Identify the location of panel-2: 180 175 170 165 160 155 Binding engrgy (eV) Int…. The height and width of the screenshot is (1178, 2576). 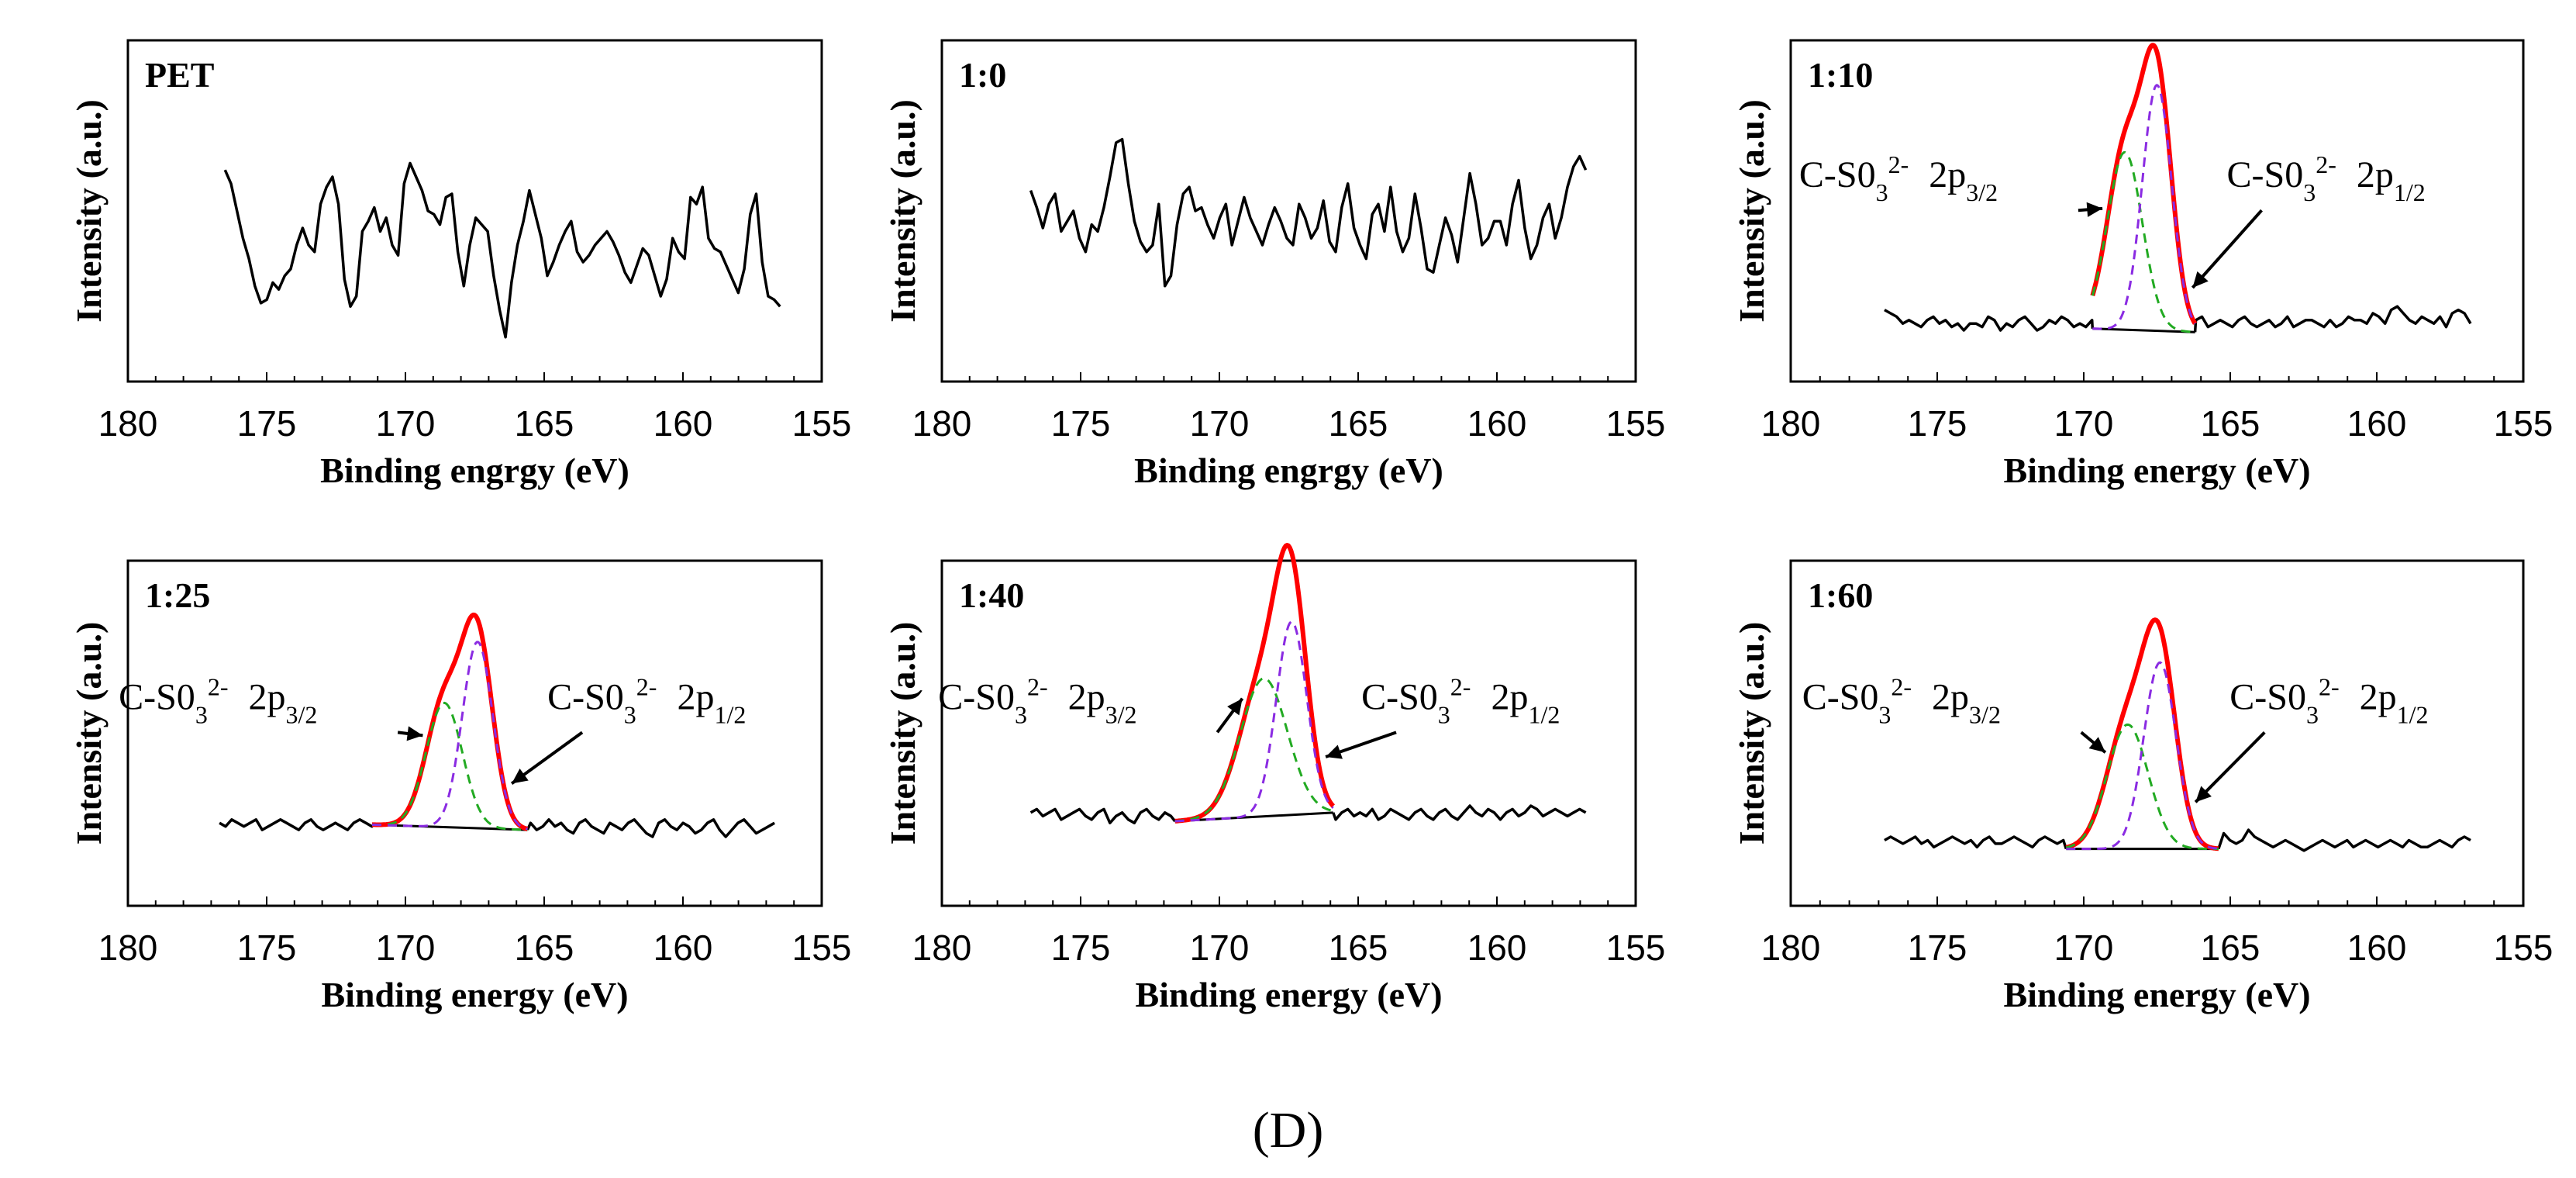
(1274, 264).